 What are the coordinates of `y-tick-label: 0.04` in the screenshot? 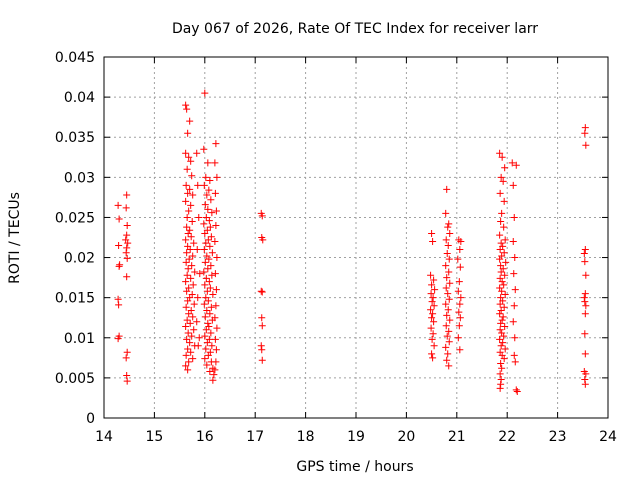 It's located at (79, 98).